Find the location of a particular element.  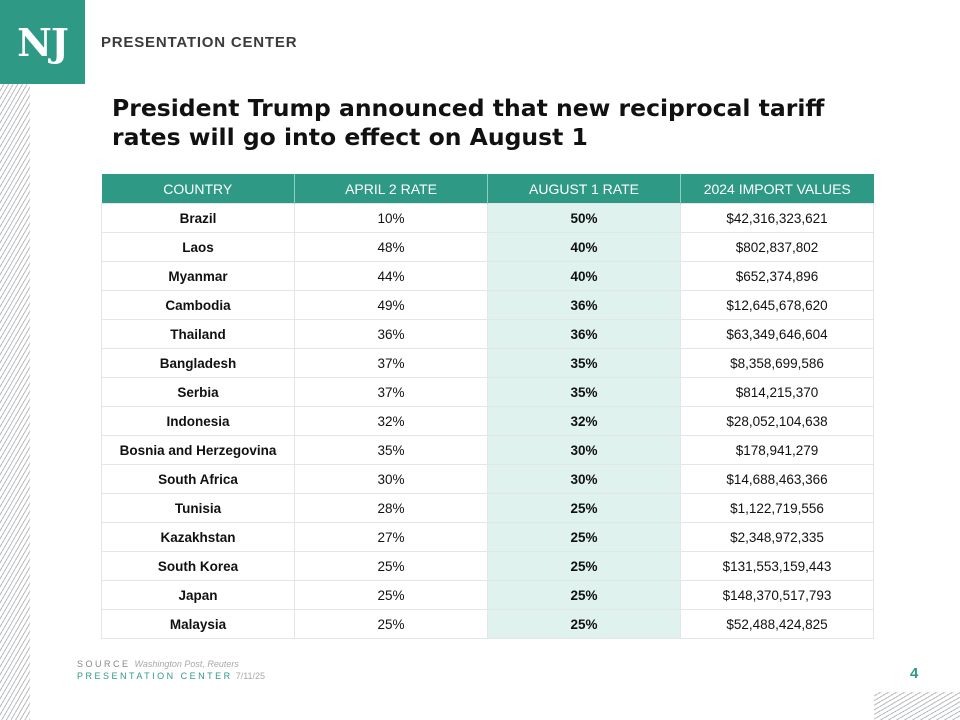

table-row: Japan 25% 25% $148,370,517,793 is located at coordinates (487, 595).